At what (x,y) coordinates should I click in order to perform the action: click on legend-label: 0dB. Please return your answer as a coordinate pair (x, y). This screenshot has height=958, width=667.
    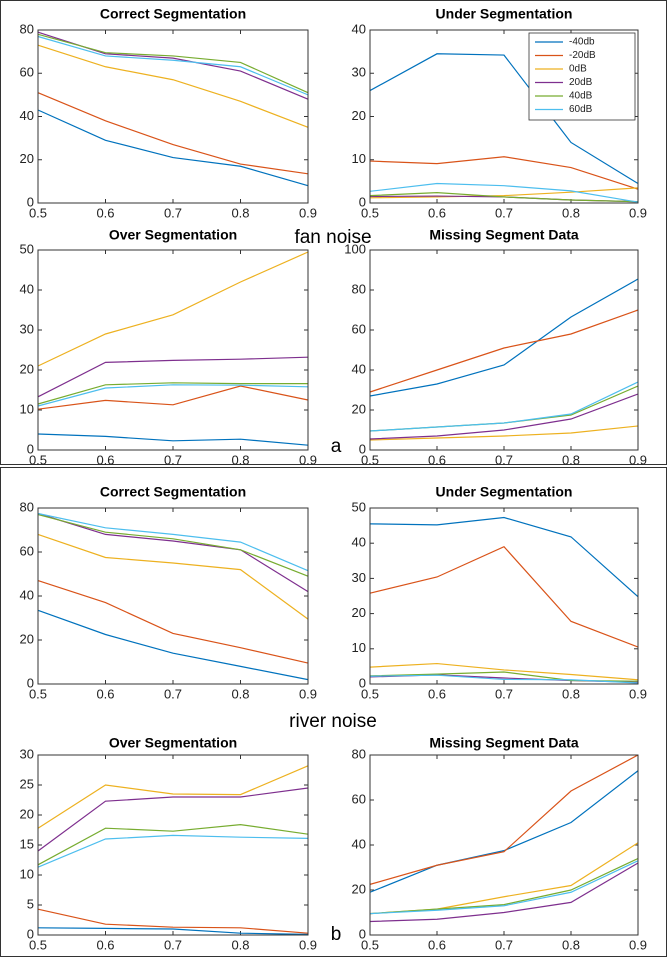
    Looking at the image, I should click on (578, 69).